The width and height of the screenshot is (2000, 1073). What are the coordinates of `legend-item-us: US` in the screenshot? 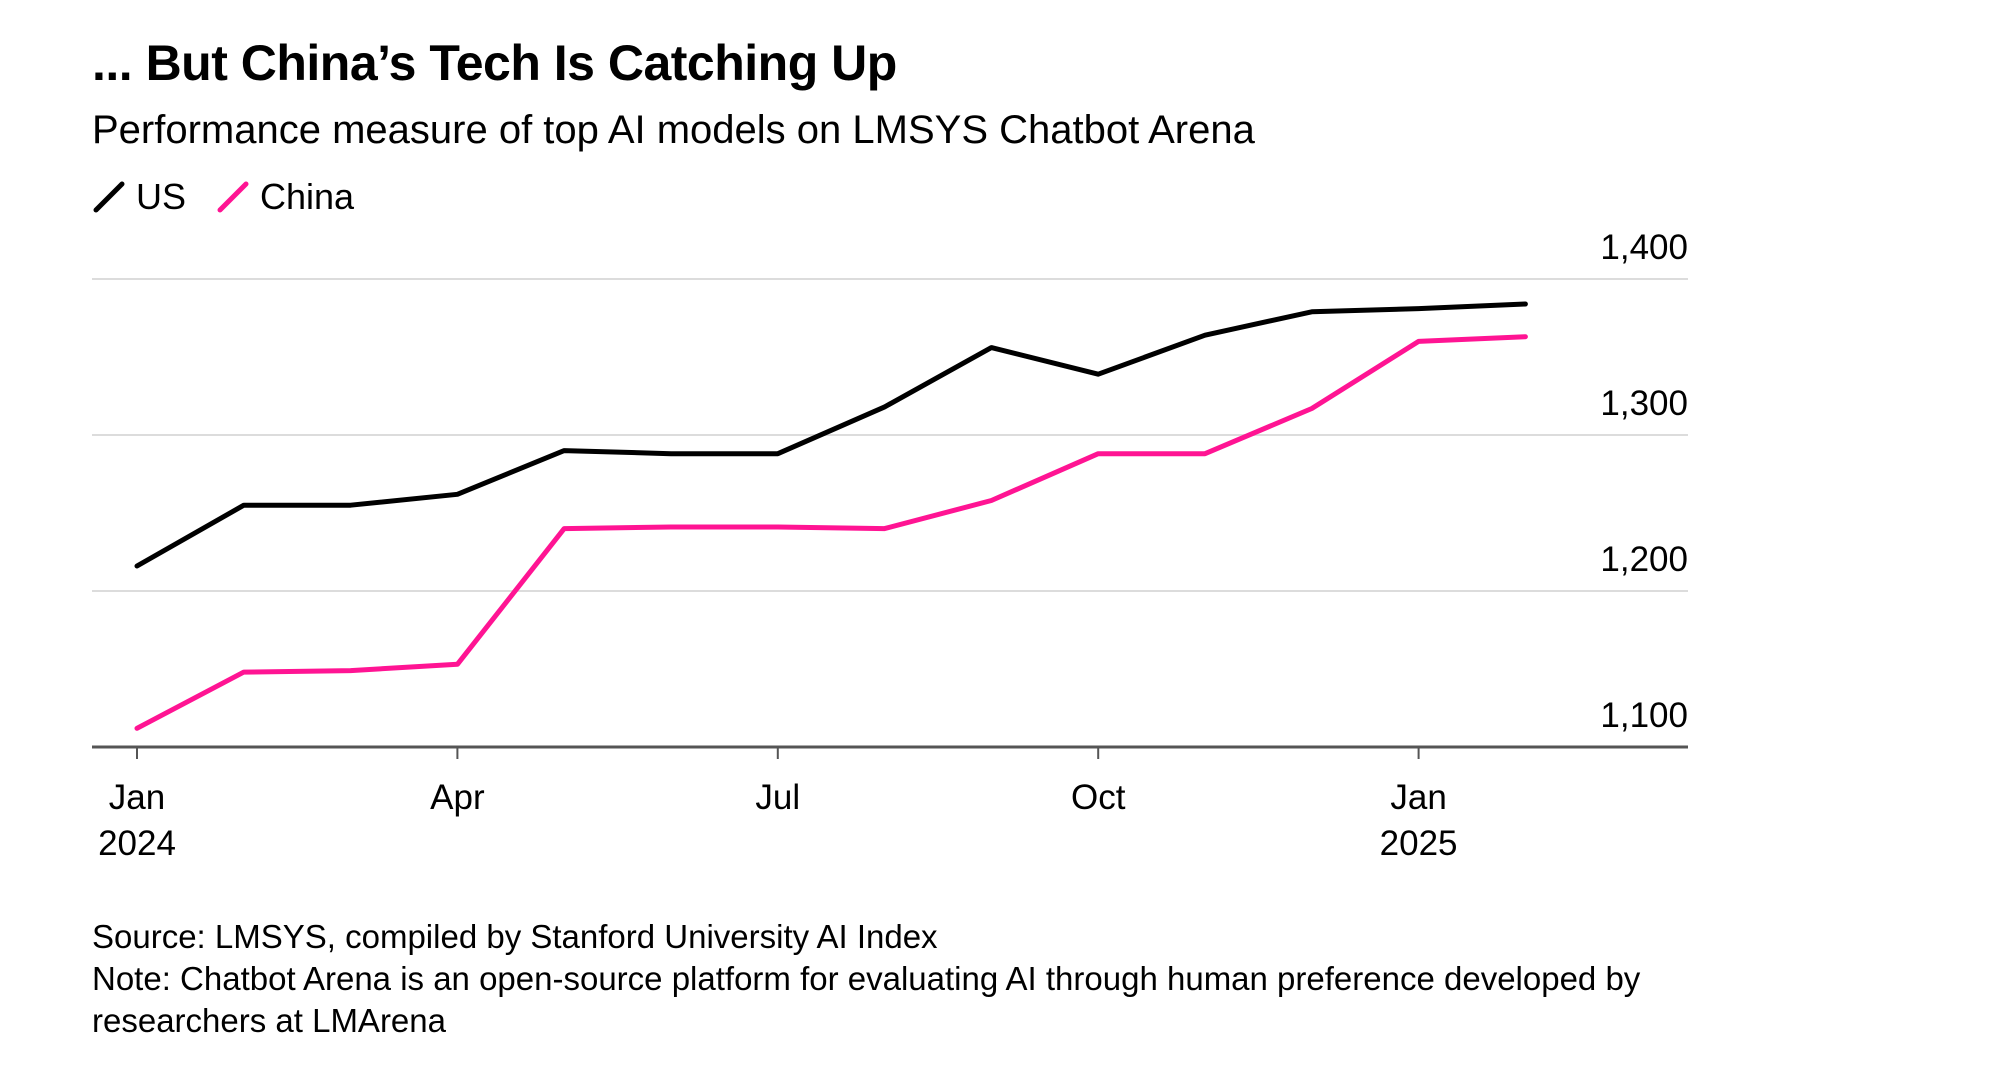 It's located at (139, 197).